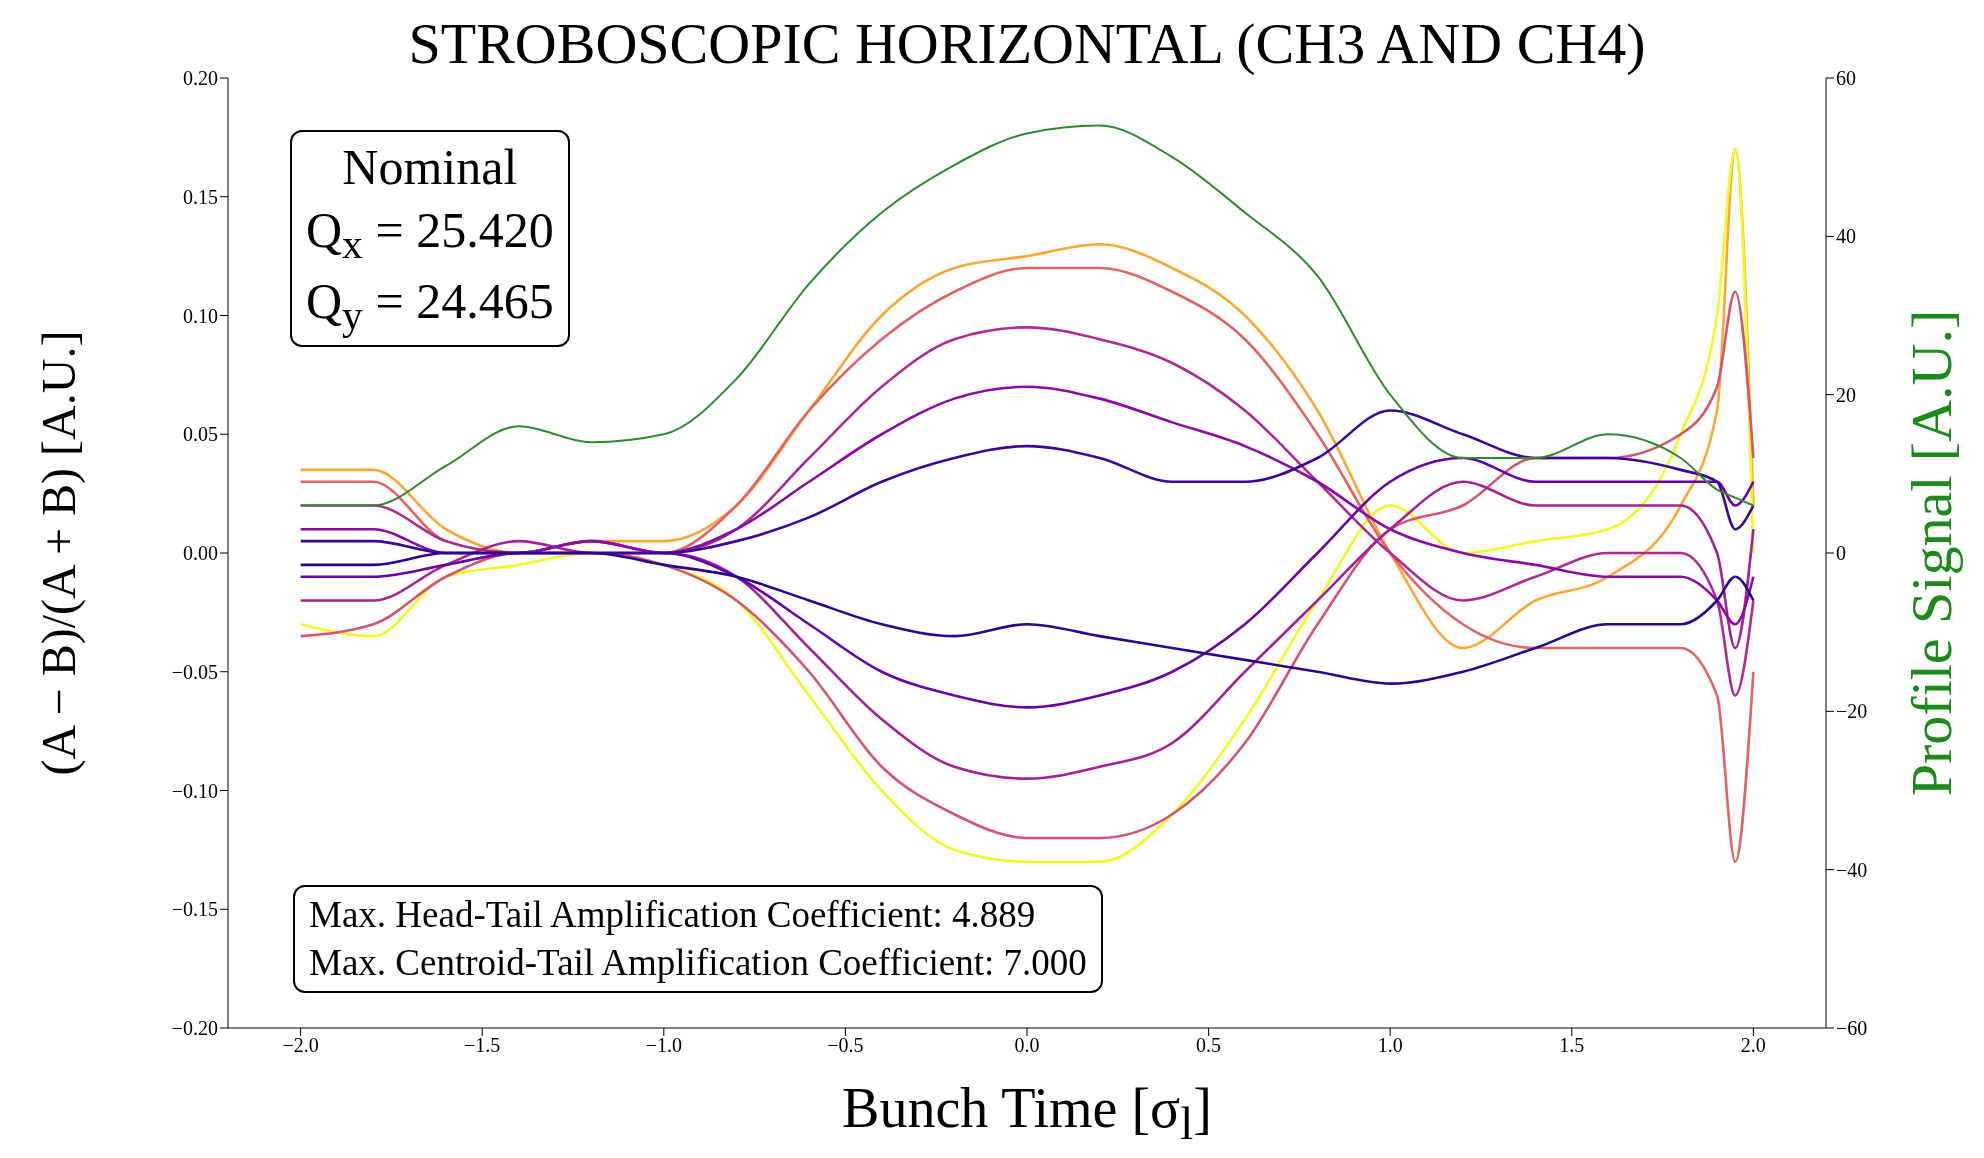 This screenshot has height=1158, width=1984. I want to click on annotation: Max. Head-Tail Amplification Coefficient: 4.889 Max. Centroid-Tail Amplification Coefficient: 7.000, so click(698, 939).